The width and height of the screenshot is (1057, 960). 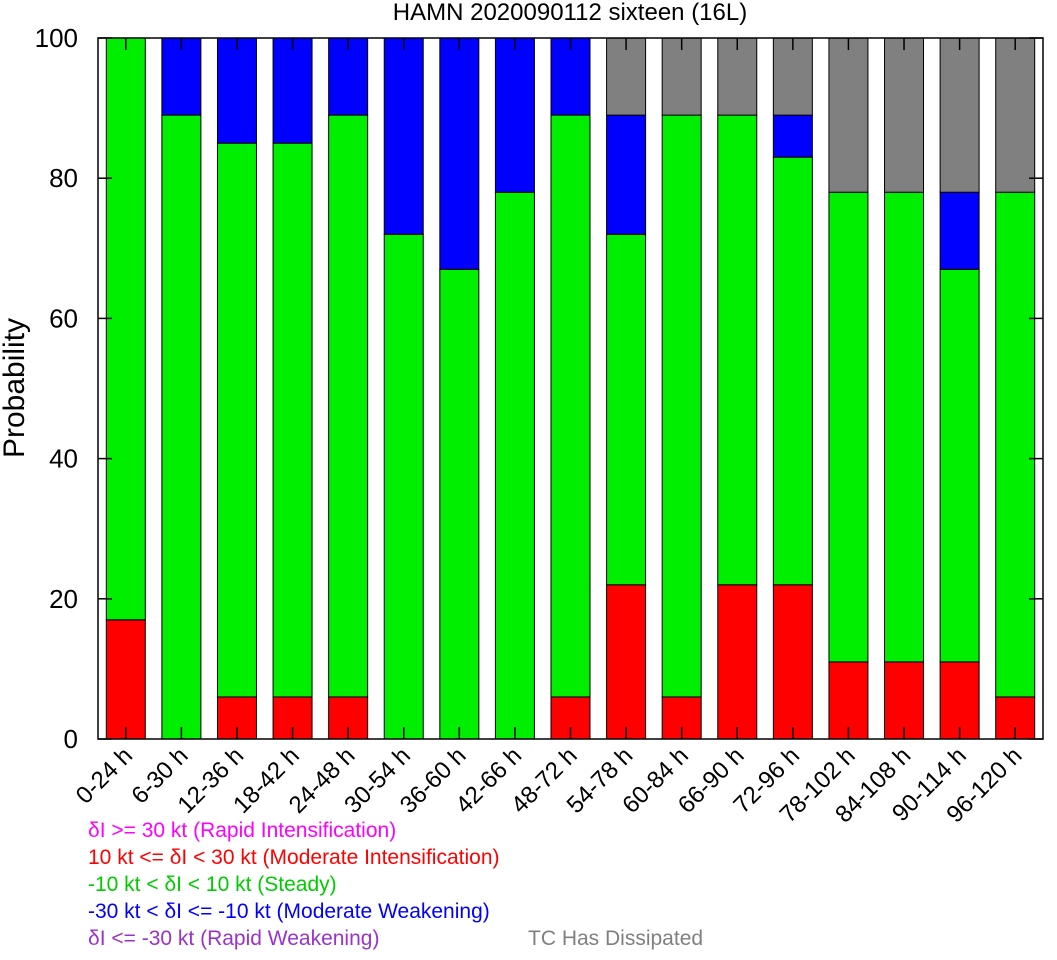 What do you see at coordinates (292, 420) in the screenshot?
I see `bar-steady-18-42-h` at bounding box center [292, 420].